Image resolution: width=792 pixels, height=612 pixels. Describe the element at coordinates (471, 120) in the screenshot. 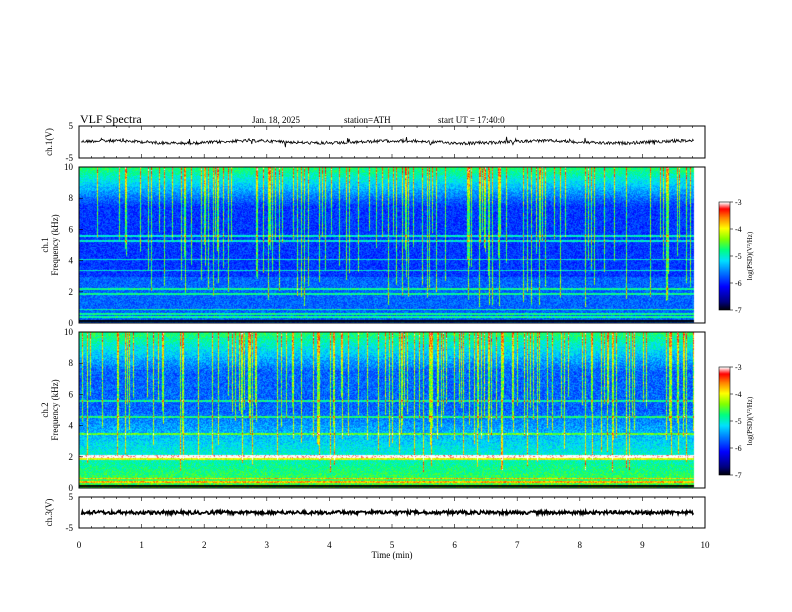

I see `start-time-label: start UT = 17:40:0` at that location.